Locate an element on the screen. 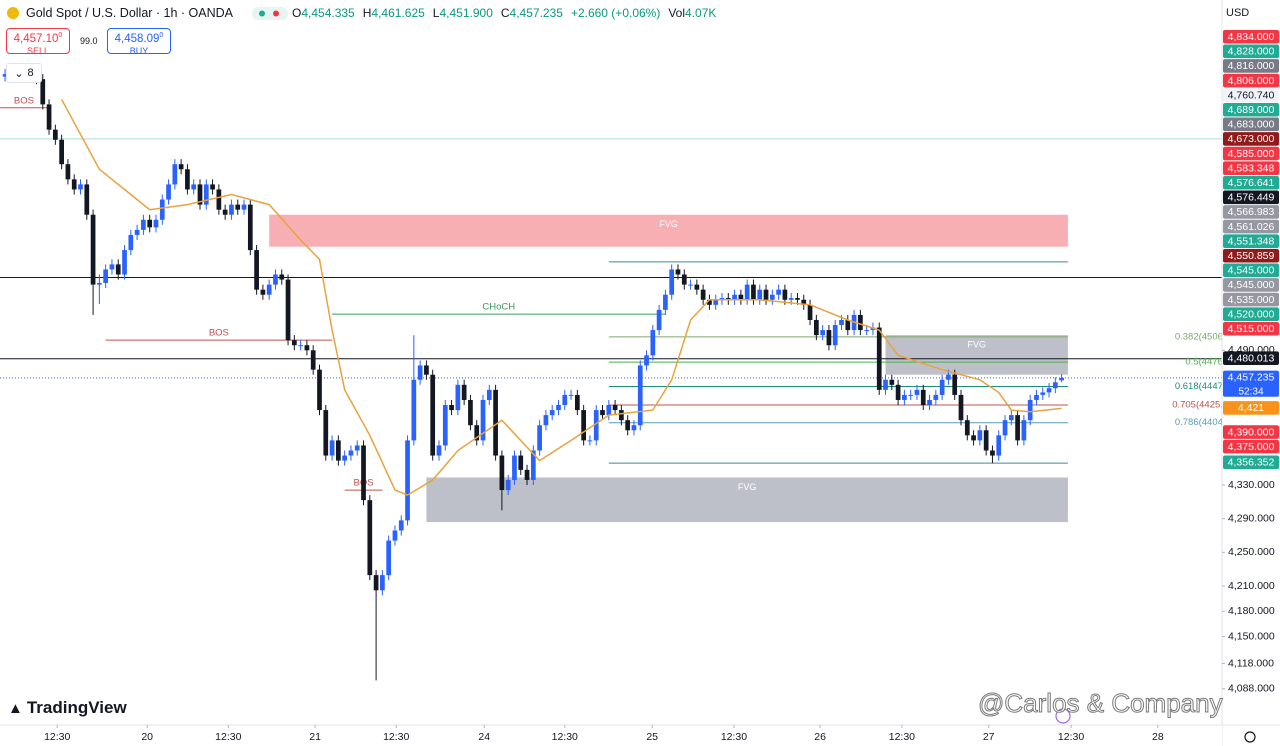 The height and width of the screenshot is (746, 1280). price-label: 4,760.740 is located at coordinates (1251, 95).